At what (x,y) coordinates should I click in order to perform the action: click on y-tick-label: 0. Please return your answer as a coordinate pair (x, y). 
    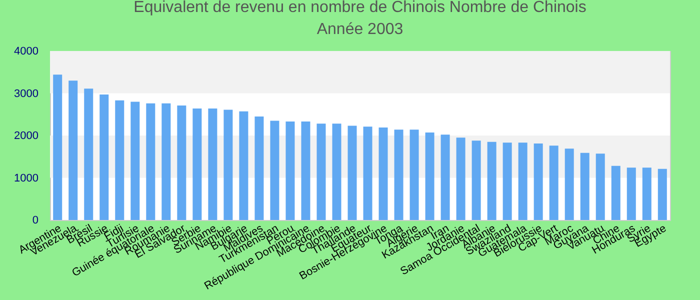
    Looking at the image, I should click on (35, 220).